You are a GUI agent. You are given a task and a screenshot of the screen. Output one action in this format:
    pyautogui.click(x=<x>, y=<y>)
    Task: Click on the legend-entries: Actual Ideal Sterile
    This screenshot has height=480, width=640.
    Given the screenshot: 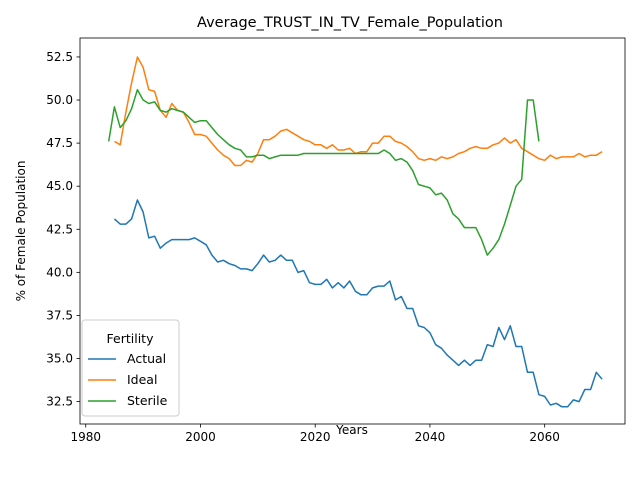 What is the action you would take?
    pyautogui.click(x=128, y=379)
    